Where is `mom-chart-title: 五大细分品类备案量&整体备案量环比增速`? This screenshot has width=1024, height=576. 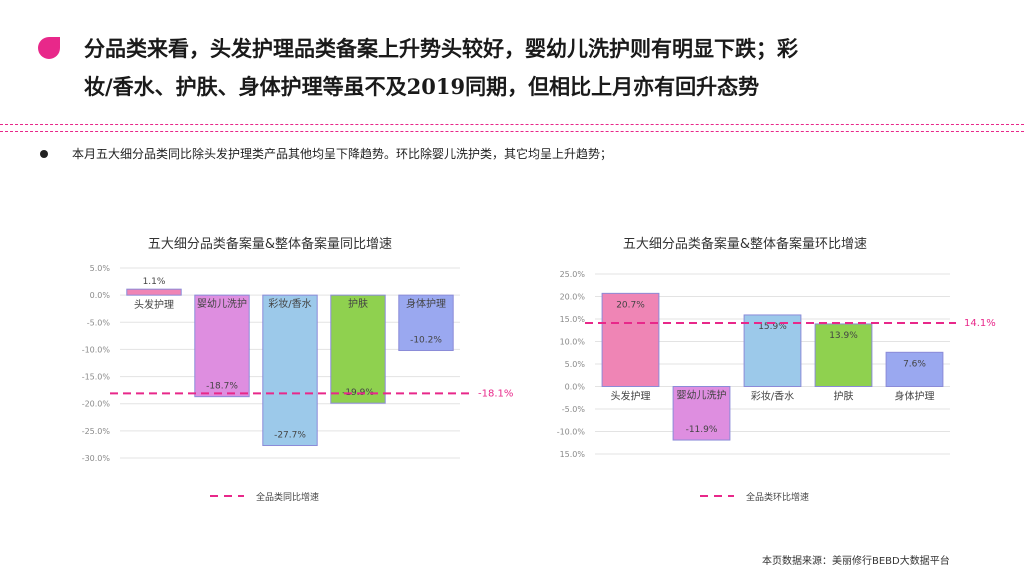 mom-chart-title: 五大细分品类备案量&整体备案量环比增速 is located at coordinates (745, 244).